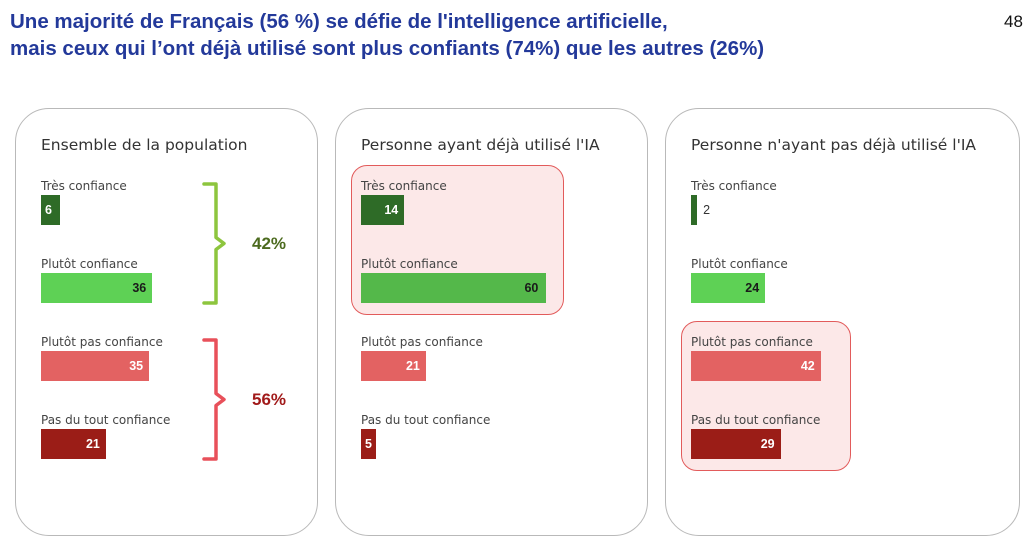 This screenshot has width=1024, height=541. Describe the element at coordinates (144, 145) in the screenshot. I see `panel-title: Ensemble de la population` at that location.